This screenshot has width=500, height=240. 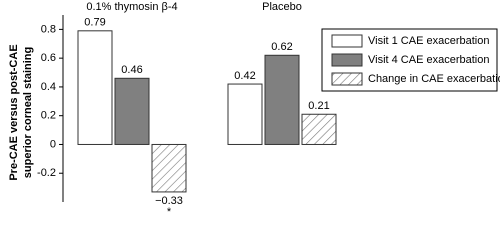 I want to click on value-label: 0.79, so click(x=94, y=23).